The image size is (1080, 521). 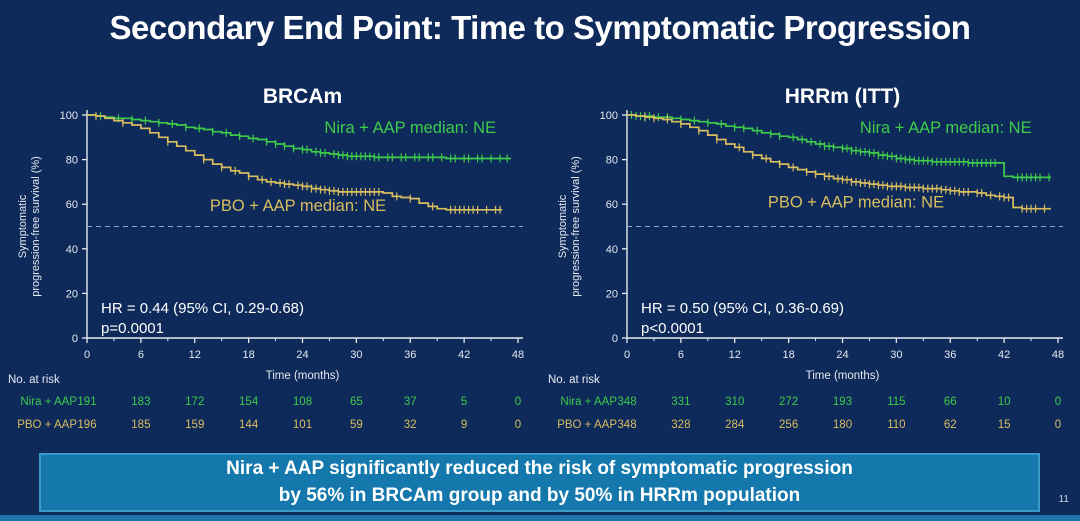 What do you see at coordinates (735, 425) in the screenshot?
I see `risk-count: 284` at bounding box center [735, 425].